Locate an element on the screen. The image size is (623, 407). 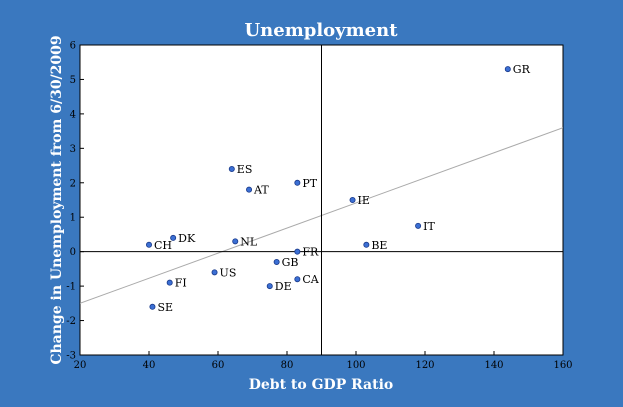
data-label-ch: CH is located at coordinates (163, 245).